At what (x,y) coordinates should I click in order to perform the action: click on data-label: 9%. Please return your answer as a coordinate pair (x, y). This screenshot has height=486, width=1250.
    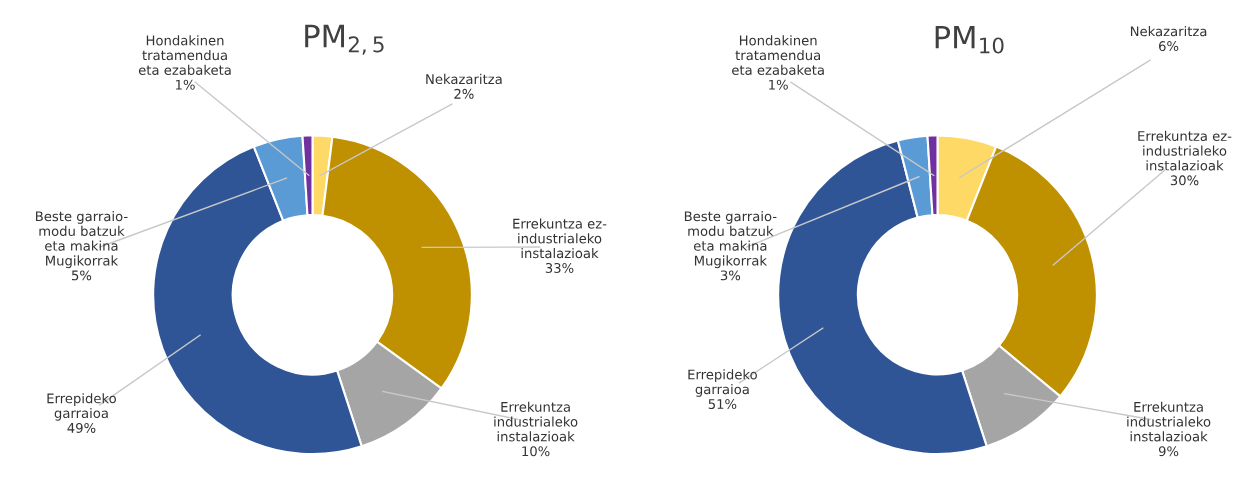
    Looking at the image, I should click on (1168, 451).